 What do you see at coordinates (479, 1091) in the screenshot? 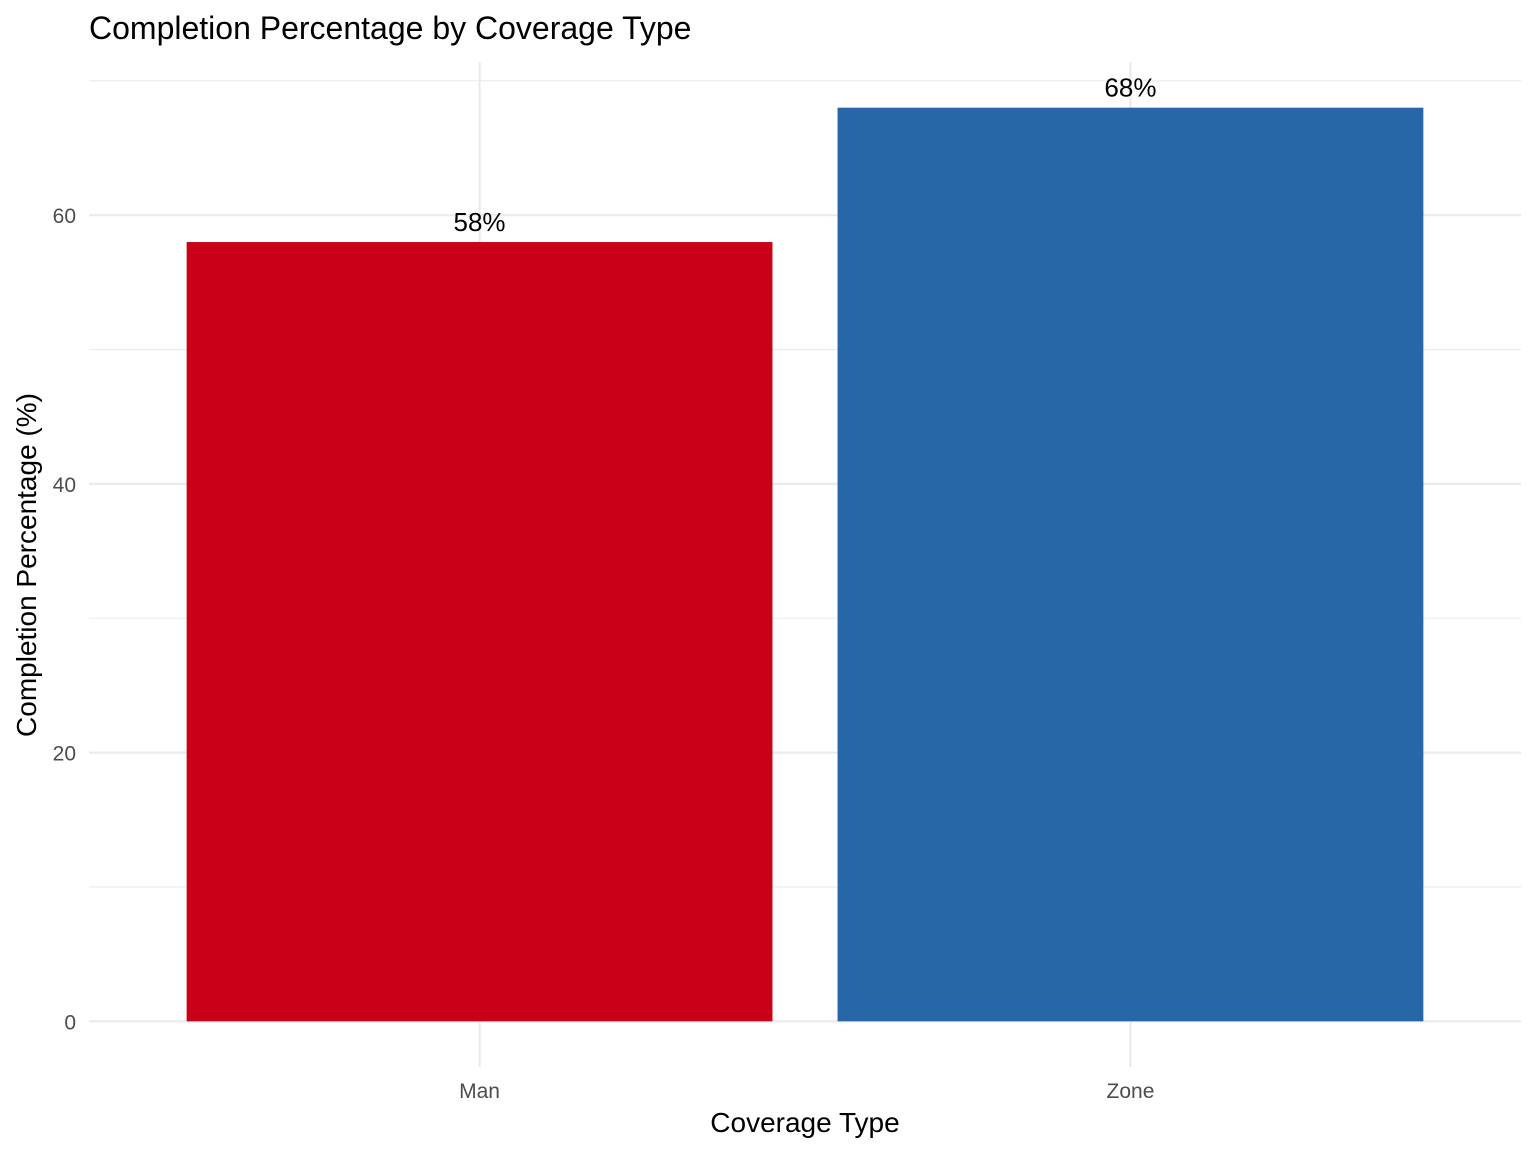
I see `x-tick-label: Man` at bounding box center [479, 1091].